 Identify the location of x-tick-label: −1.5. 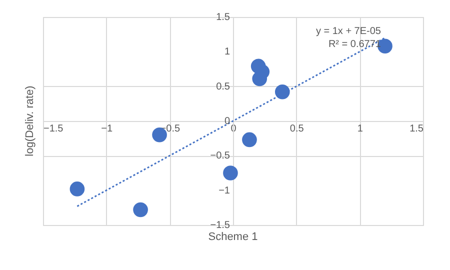
(54, 129).